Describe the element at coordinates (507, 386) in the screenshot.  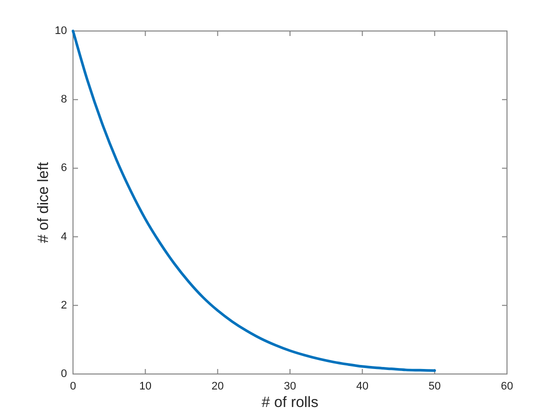
I see `x-tick-label: 60` at that location.